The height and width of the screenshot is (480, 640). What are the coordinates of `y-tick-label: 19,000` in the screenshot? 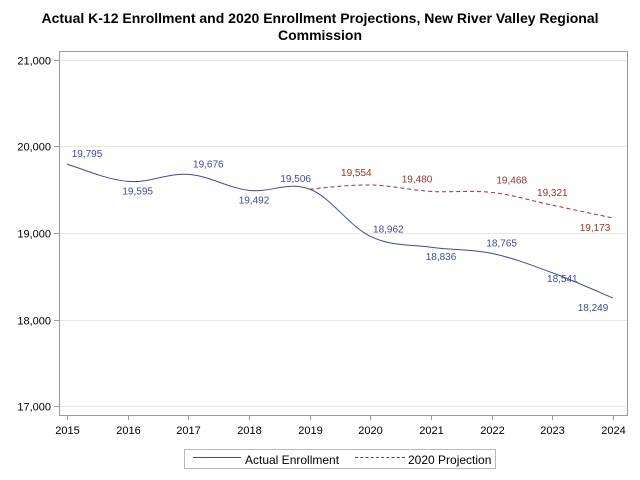 It's located at (34, 235).